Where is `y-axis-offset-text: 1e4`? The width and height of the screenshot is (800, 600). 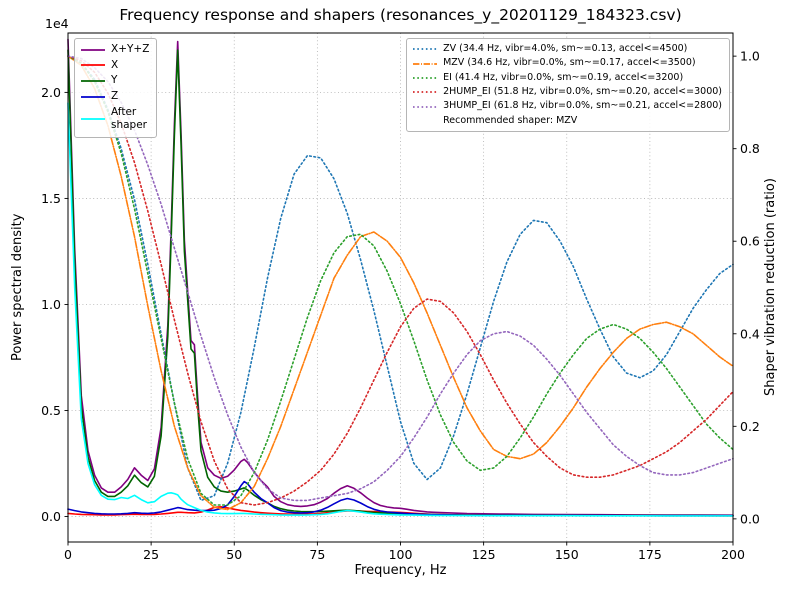
y-axis-offset-text: 1e4 is located at coordinates (57, 23).